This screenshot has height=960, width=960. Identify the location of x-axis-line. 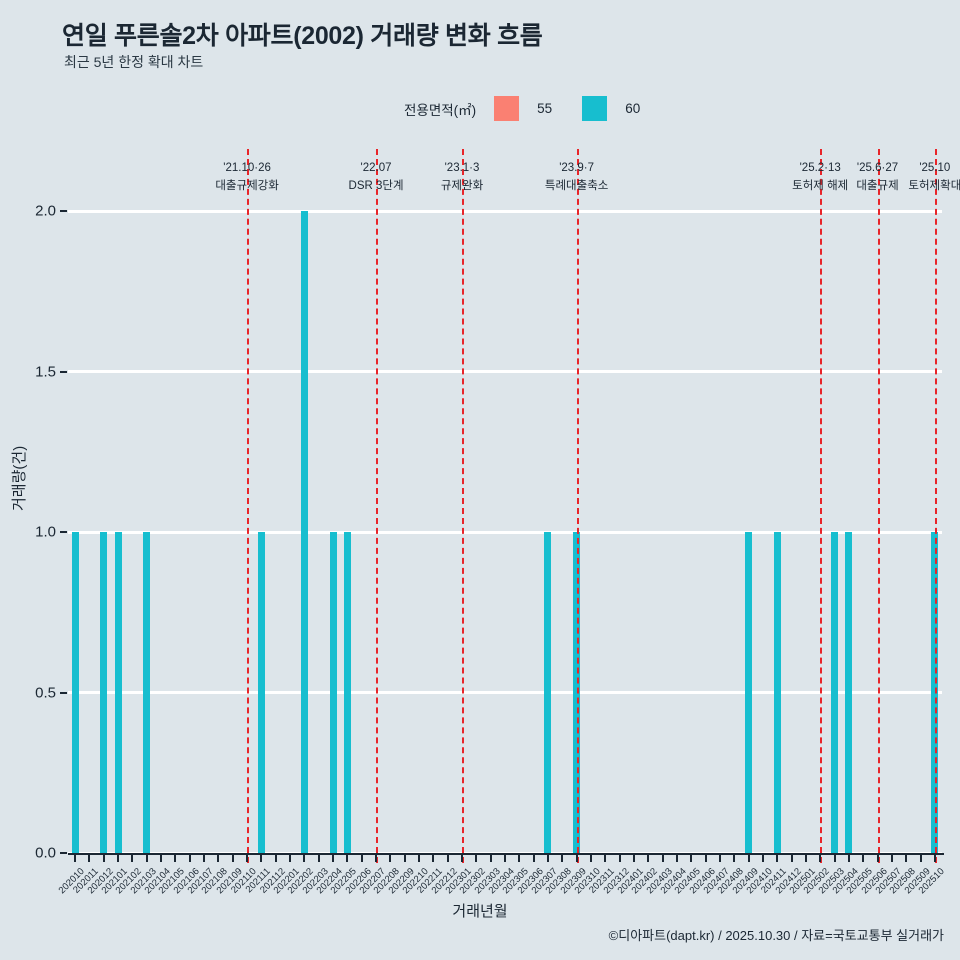
(506, 854).